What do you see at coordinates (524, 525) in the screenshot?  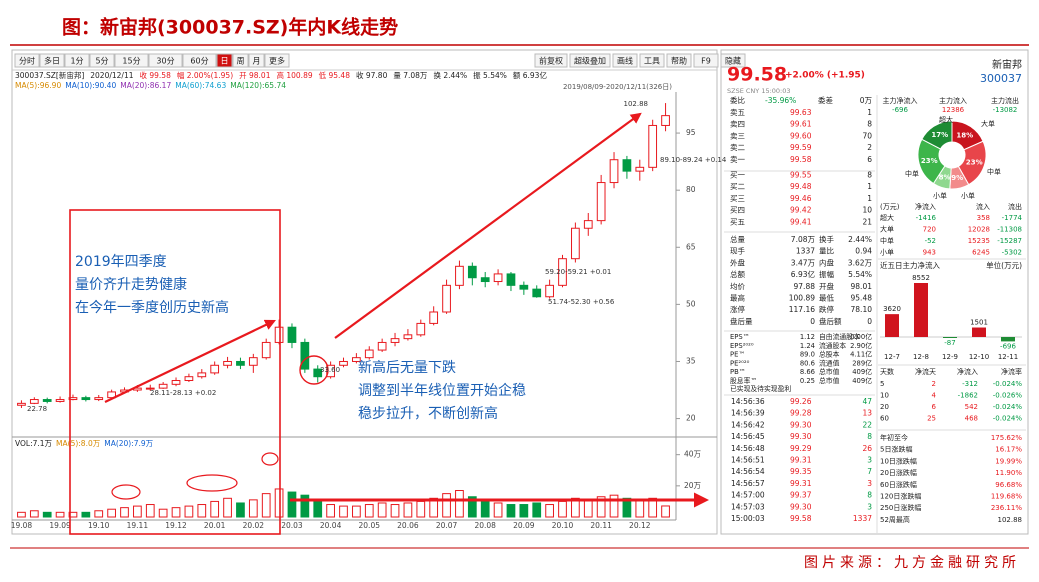 I see `x-tick-label: 20.09` at bounding box center [524, 525].